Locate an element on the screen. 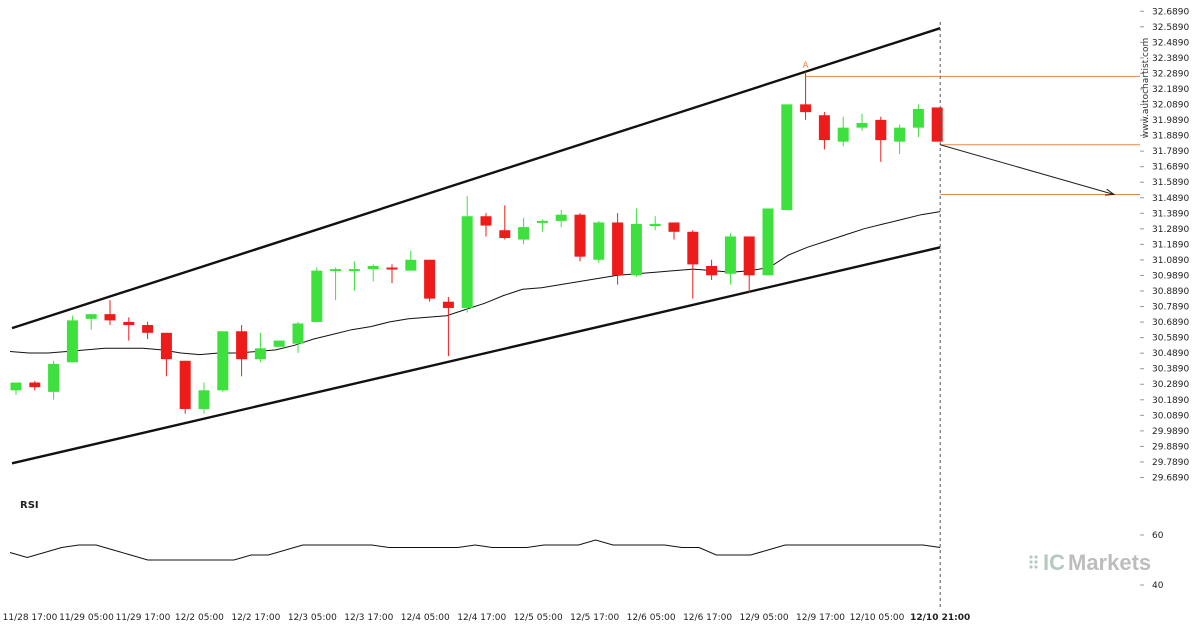  x-tick-label: 12/5 05:00 is located at coordinates (538, 618).